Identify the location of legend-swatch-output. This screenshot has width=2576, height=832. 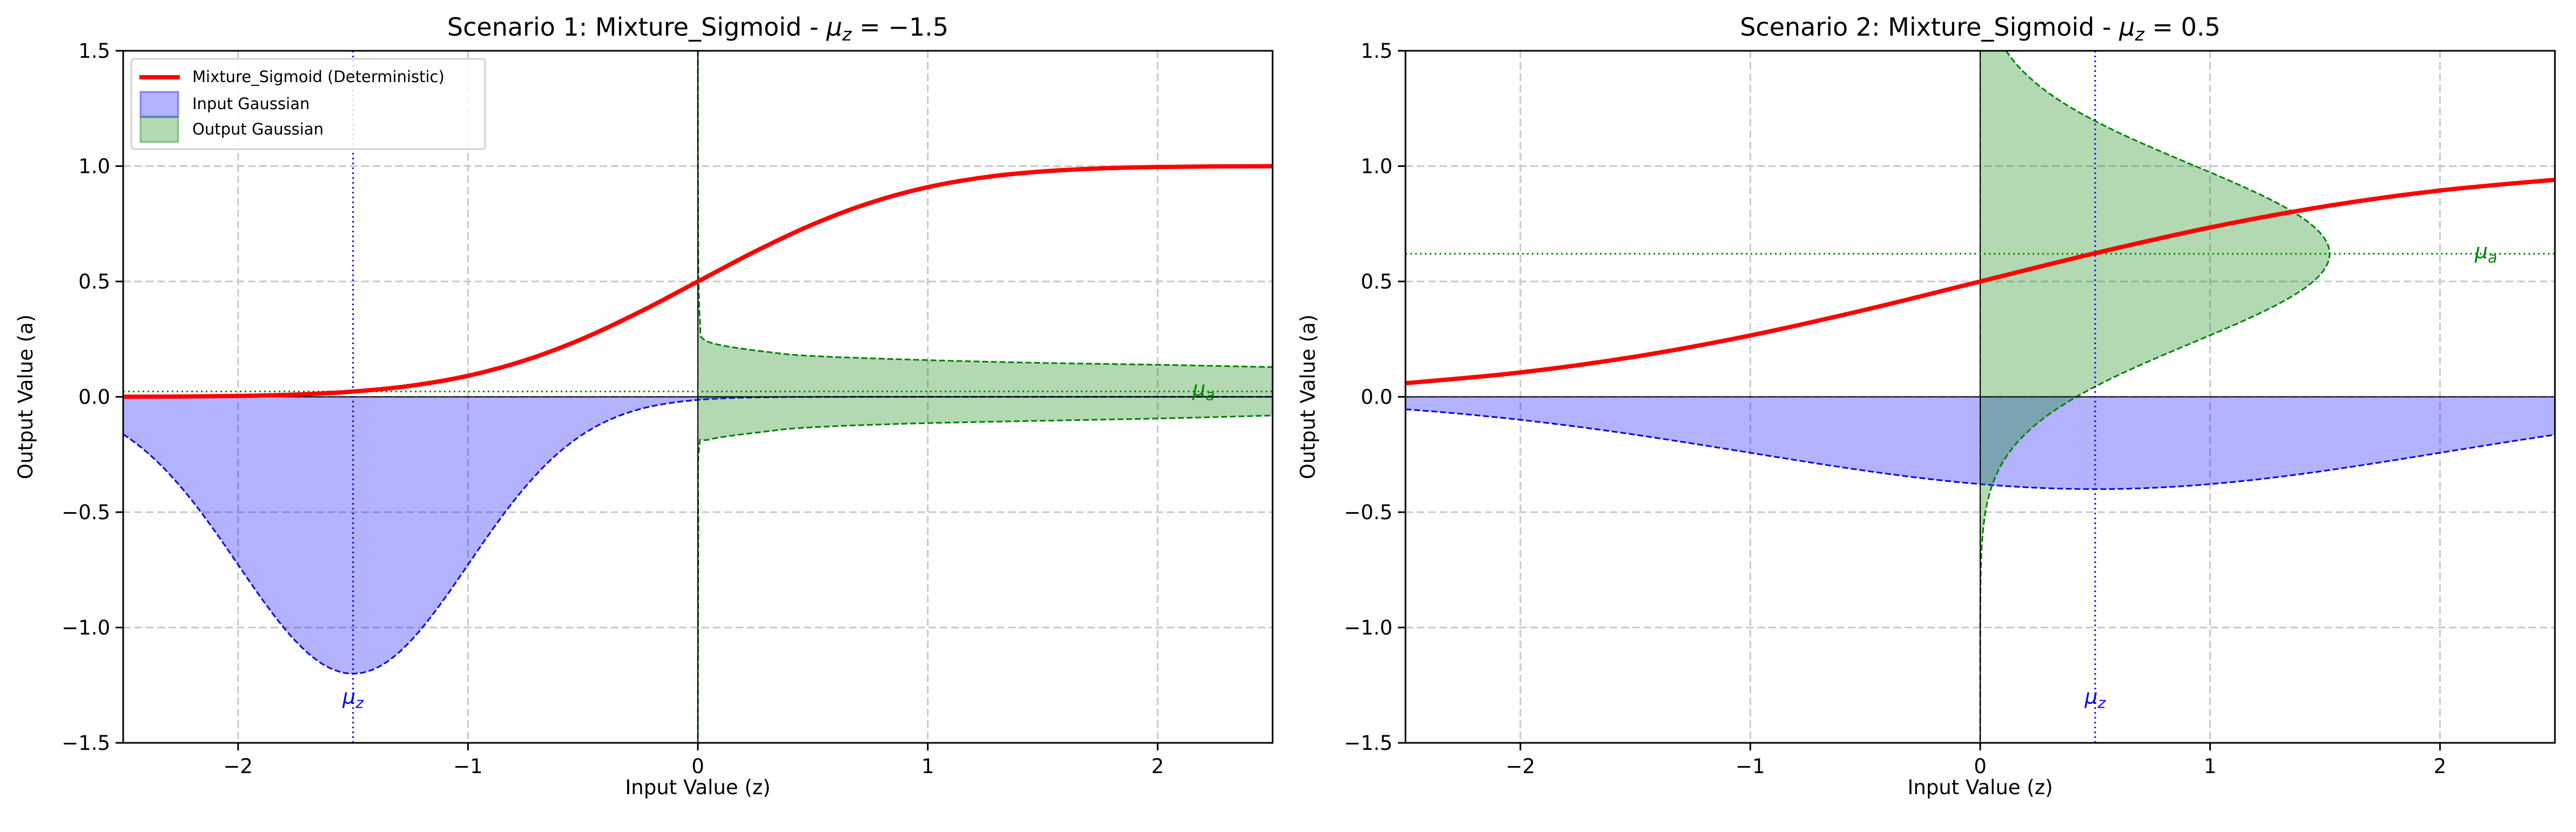
(159, 129).